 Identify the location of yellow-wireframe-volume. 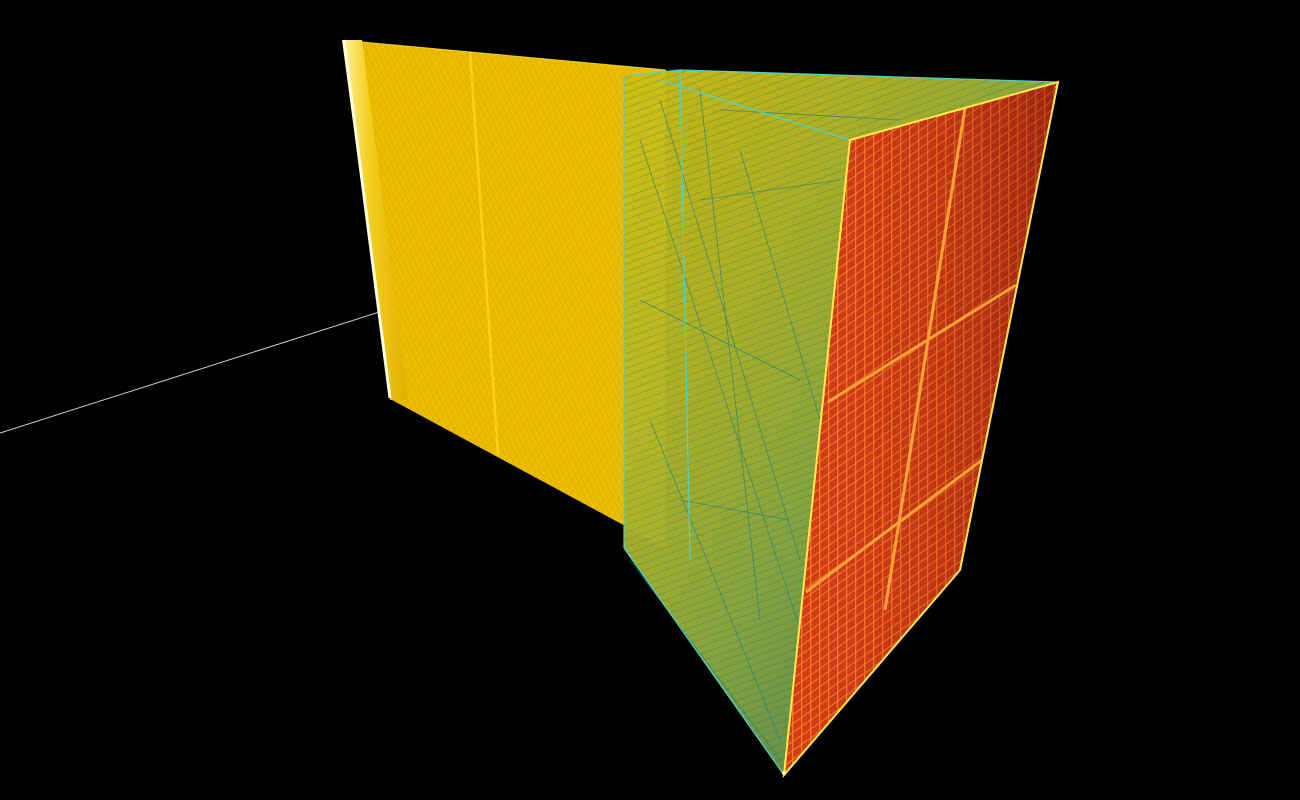
(514, 294).